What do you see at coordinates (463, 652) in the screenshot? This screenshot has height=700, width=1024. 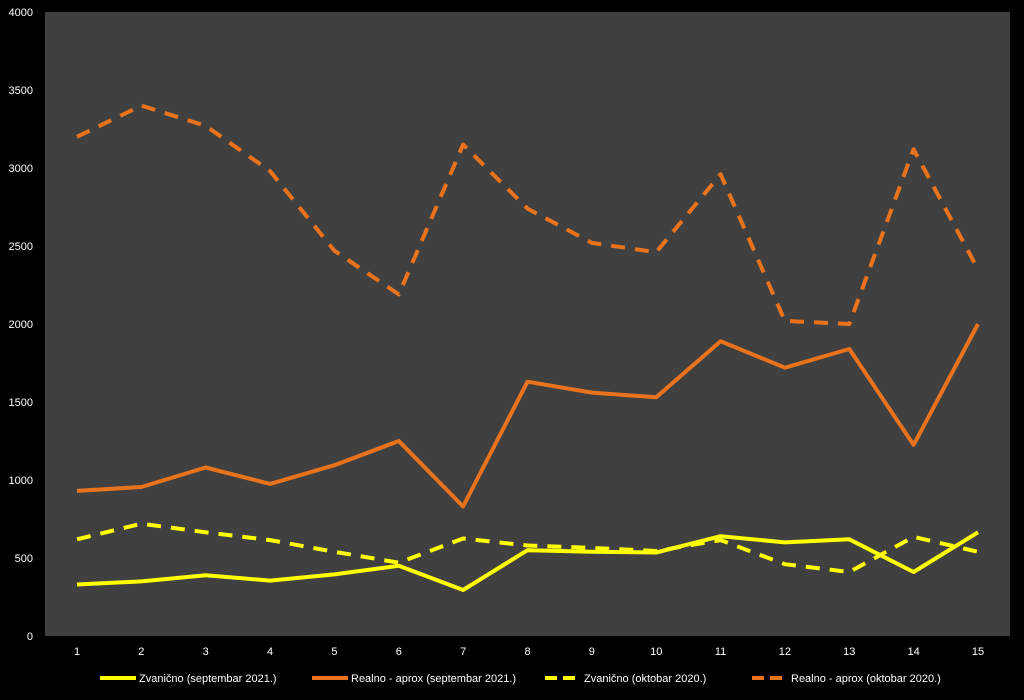 I see `x-tick-label: 7` at bounding box center [463, 652].